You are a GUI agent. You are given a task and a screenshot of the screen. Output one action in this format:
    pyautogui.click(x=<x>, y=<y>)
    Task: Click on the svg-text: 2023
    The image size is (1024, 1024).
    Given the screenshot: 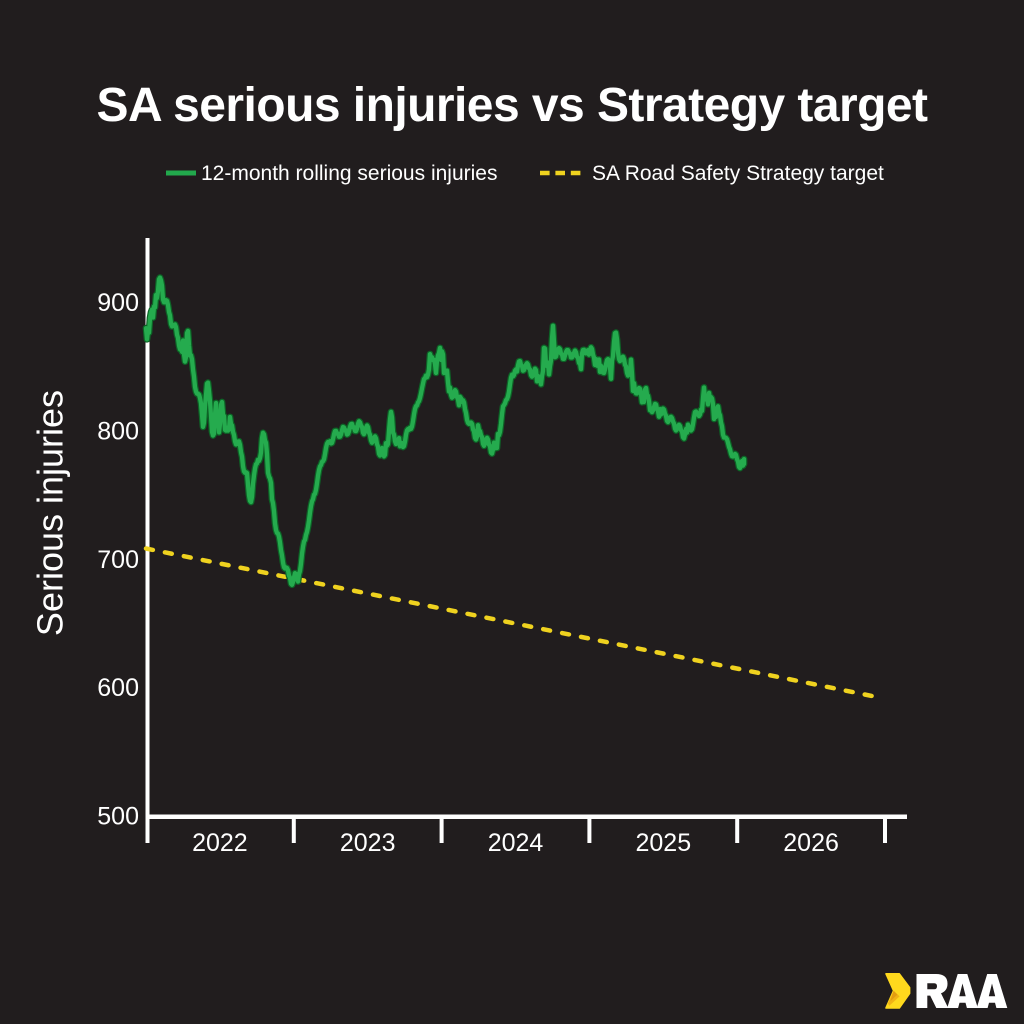 What is the action you would take?
    pyautogui.click(x=368, y=843)
    